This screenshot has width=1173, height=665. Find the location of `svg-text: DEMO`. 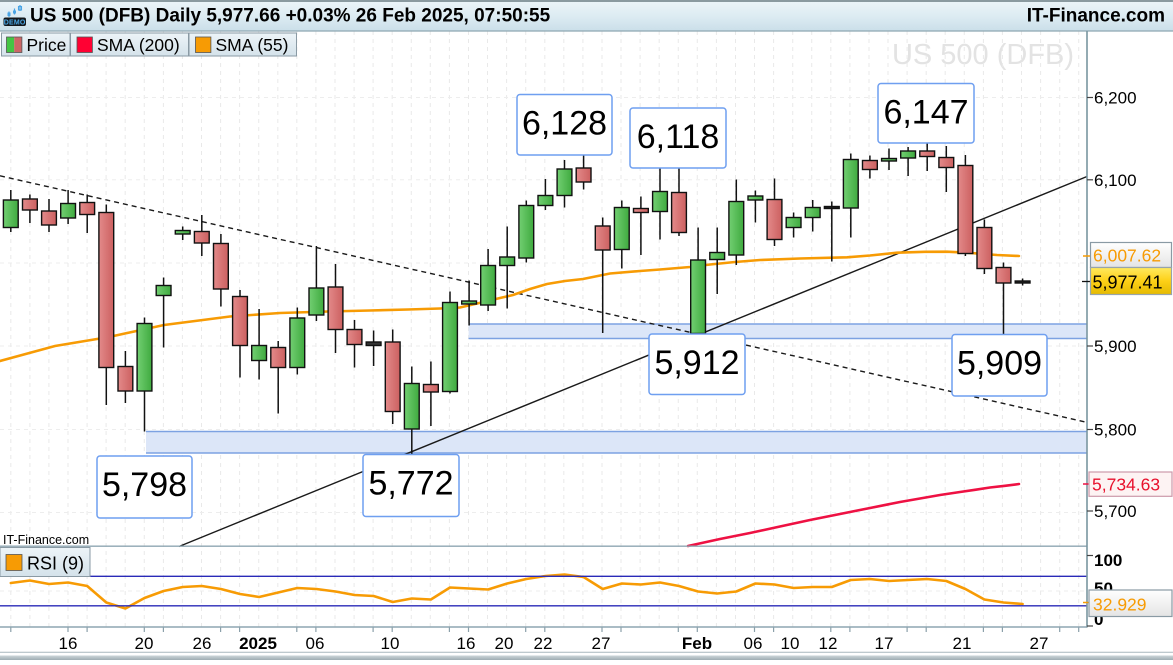

svg-text: DEMO is located at coordinates (15, 22).